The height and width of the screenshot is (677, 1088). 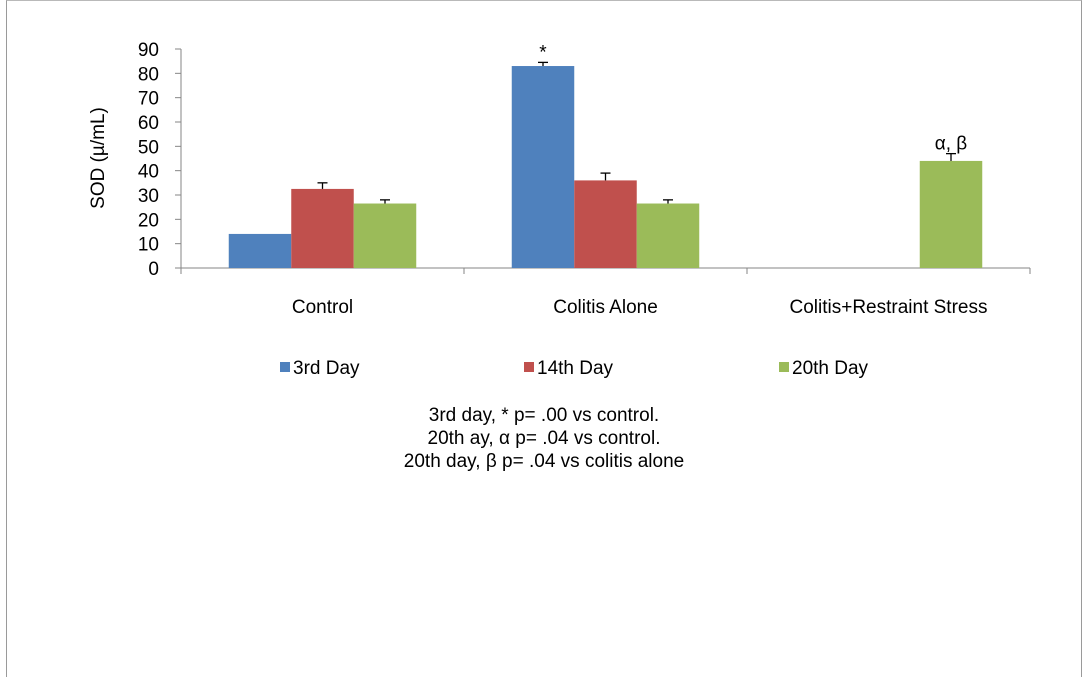 I want to click on annotation-1: α, β, so click(x=951, y=144).